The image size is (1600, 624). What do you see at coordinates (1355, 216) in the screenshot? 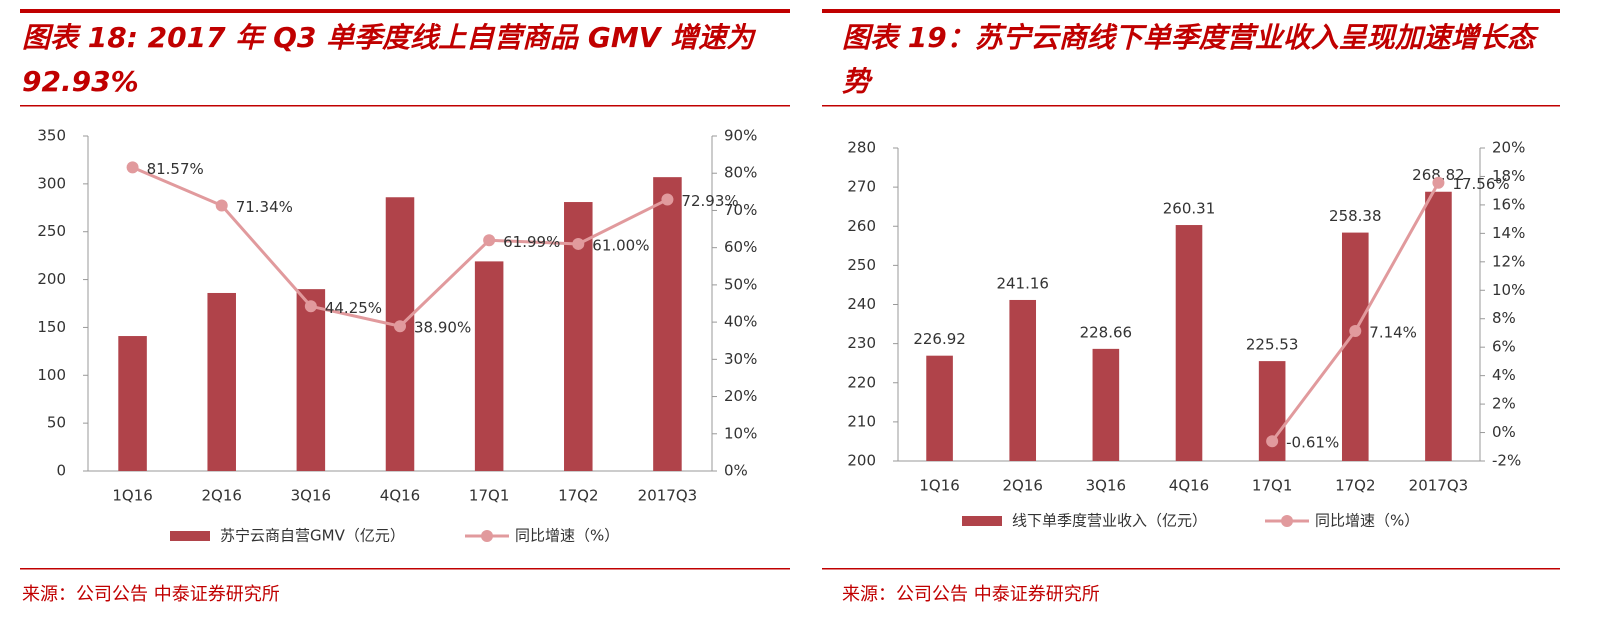
I see `data-label: 258.38` at bounding box center [1355, 216].